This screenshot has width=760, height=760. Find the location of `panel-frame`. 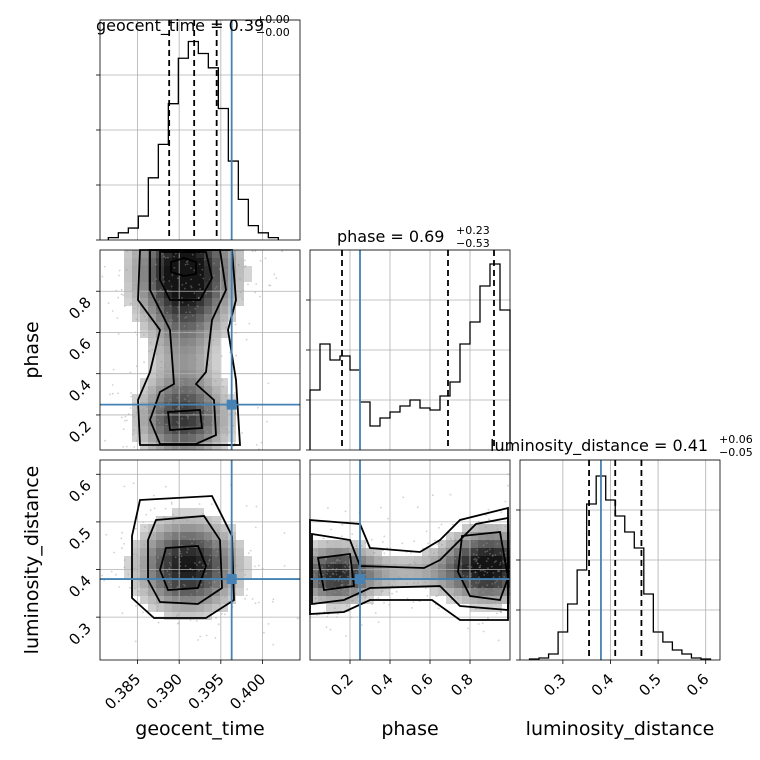

panel-frame is located at coordinates (410, 350).